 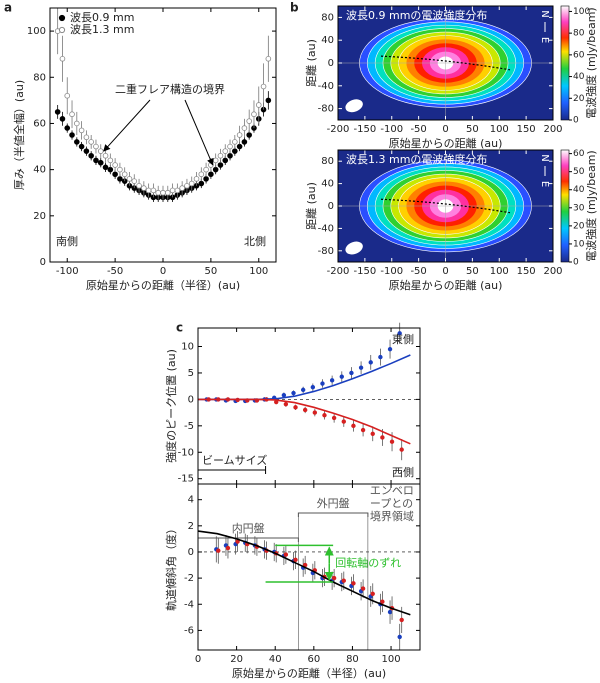 What do you see at coordinates (579, 208) in the screenshot?
I see `colorbar-tick-label: 30` at bounding box center [579, 208].